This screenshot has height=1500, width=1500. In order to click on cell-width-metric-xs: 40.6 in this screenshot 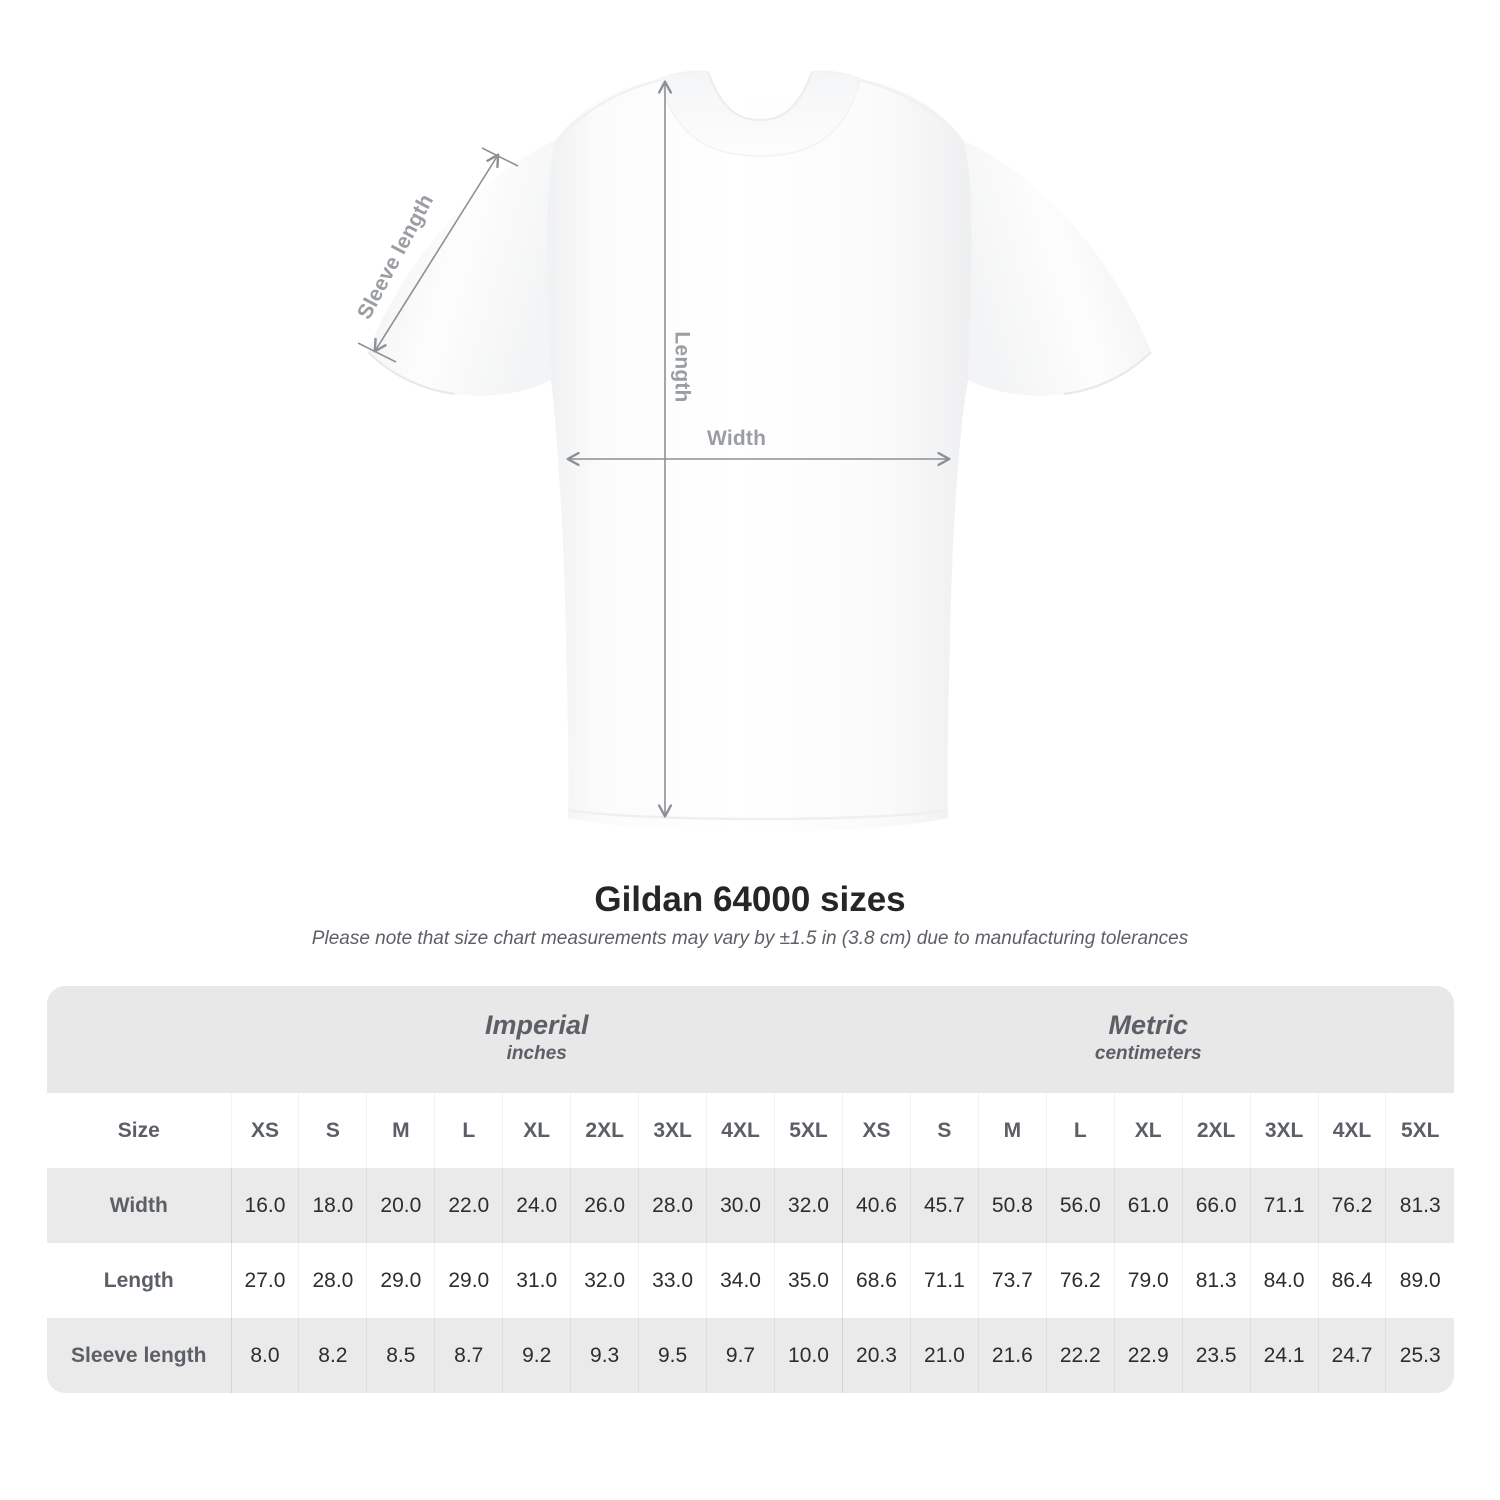, I will do `click(876, 1205)`.